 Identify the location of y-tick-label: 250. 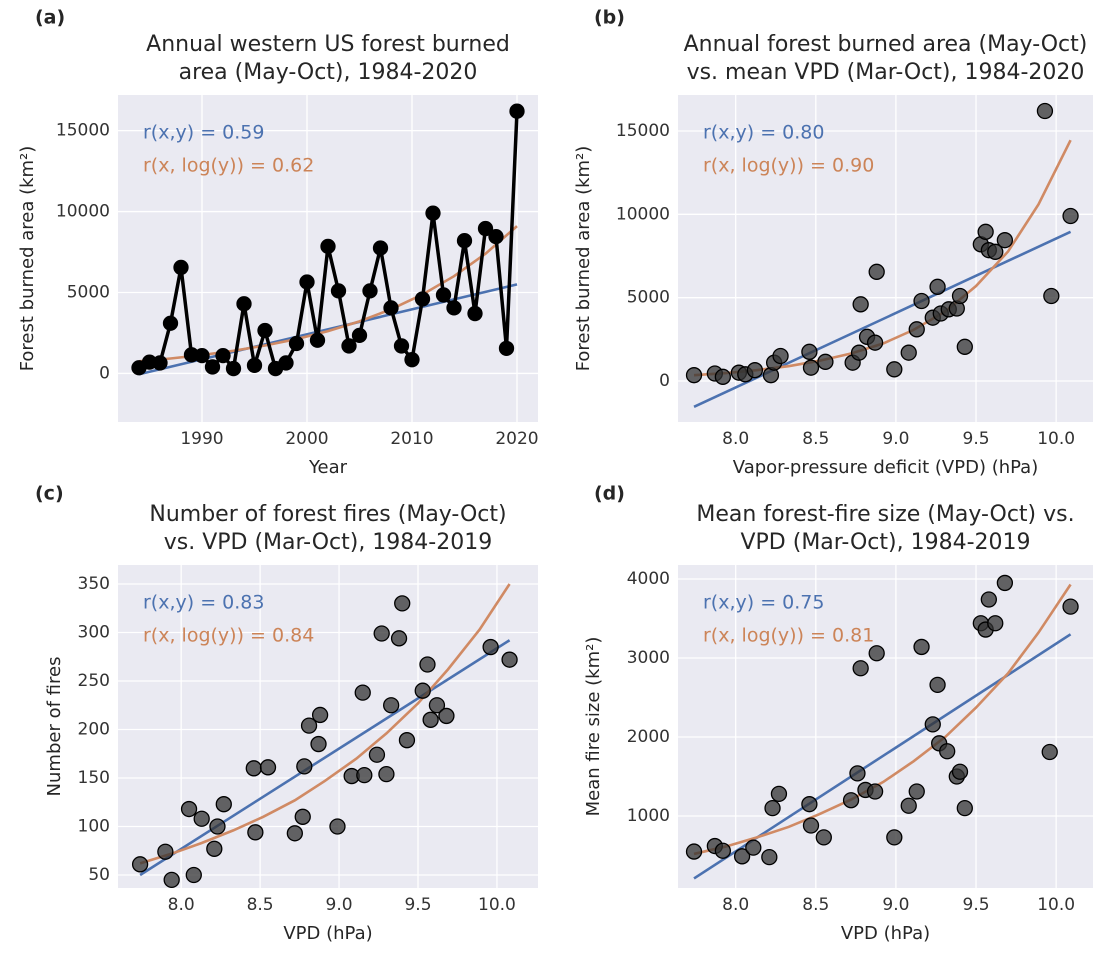
(94, 681).